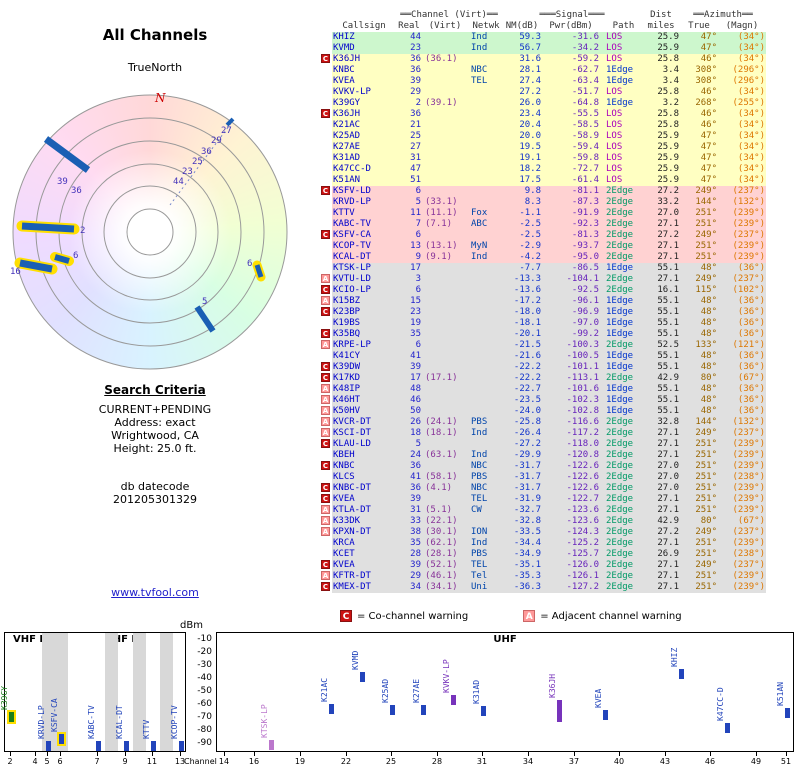 The image size is (800, 768). What do you see at coordinates (522, 367) in the screenshot?
I see `noise-margin-cell: -22.2` at bounding box center [522, 367].